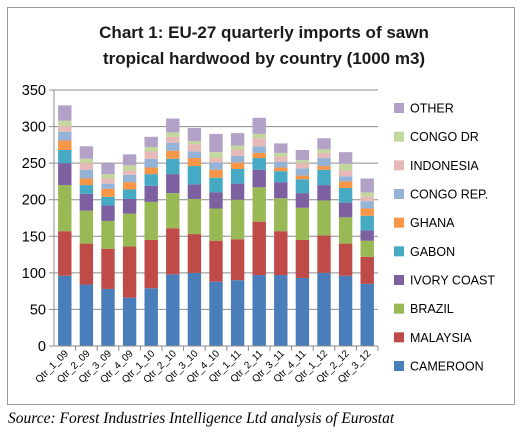 The height and width of the screenshot is (435, 522). What do you see at coordinates (38, 310) in the screenshot?
I see `y-tick-label: 50` at bounding box center [38, 310].